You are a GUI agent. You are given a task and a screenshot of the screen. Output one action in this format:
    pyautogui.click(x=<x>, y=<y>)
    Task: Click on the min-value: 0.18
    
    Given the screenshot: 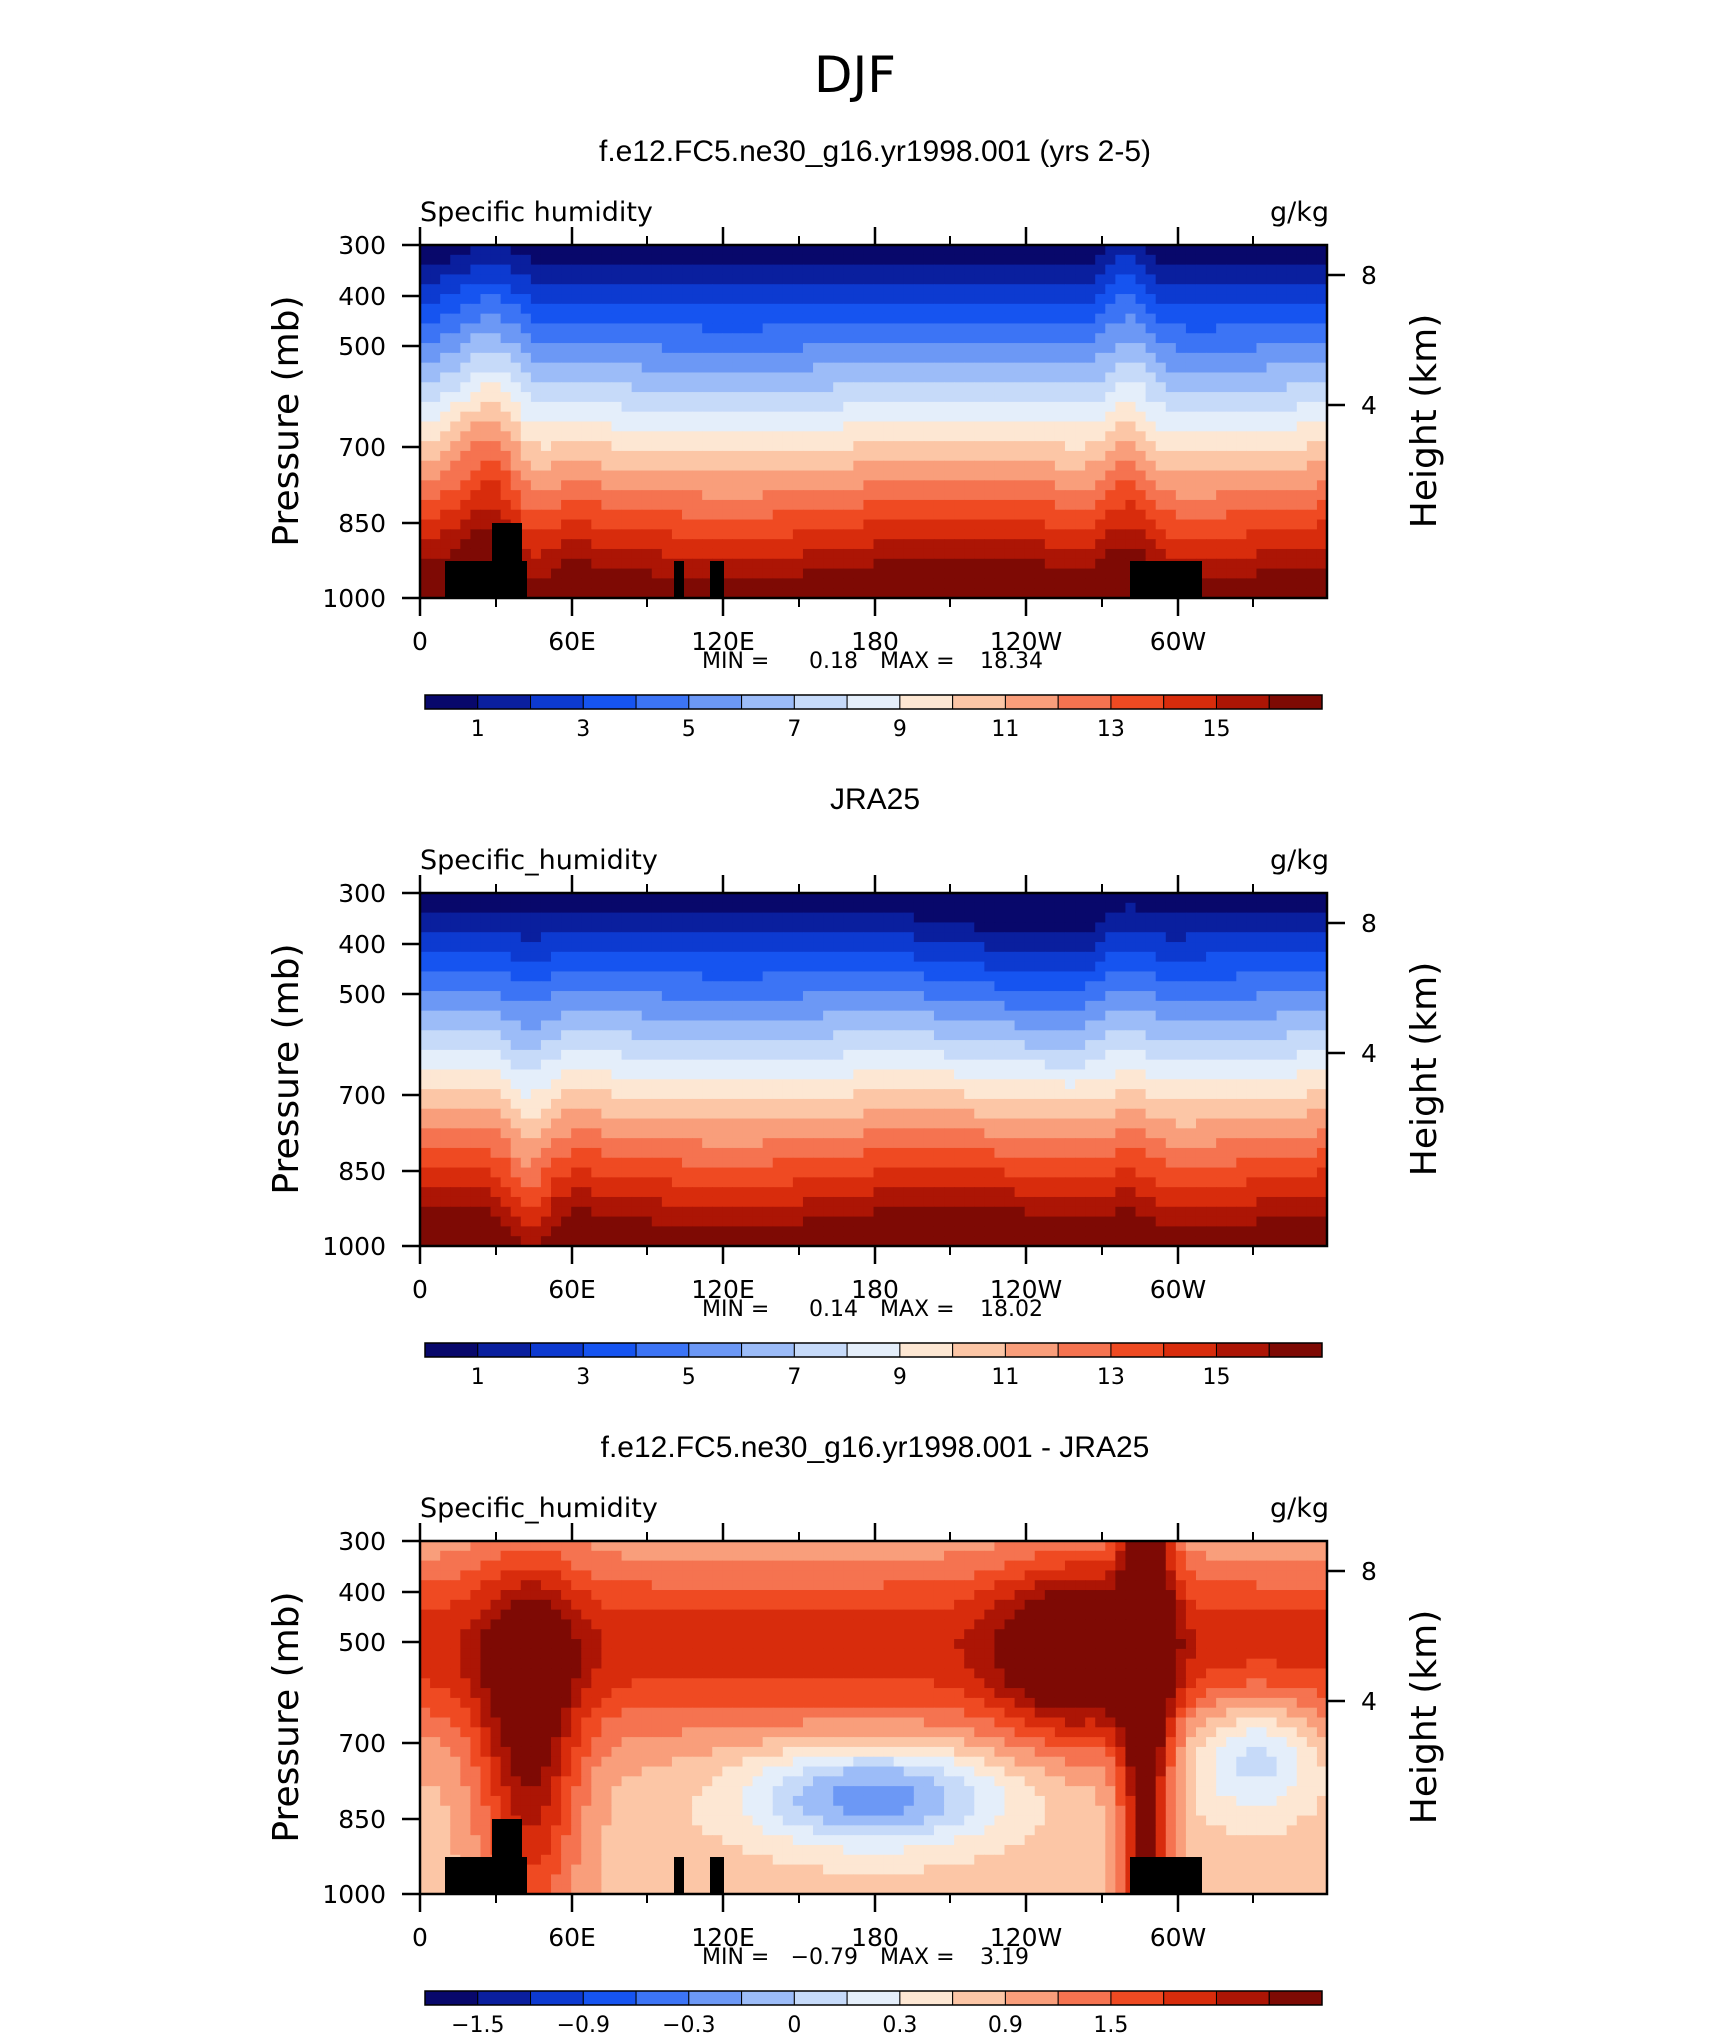 What is the action you would take?
    pyautogui.click(x=833, y=661)
    